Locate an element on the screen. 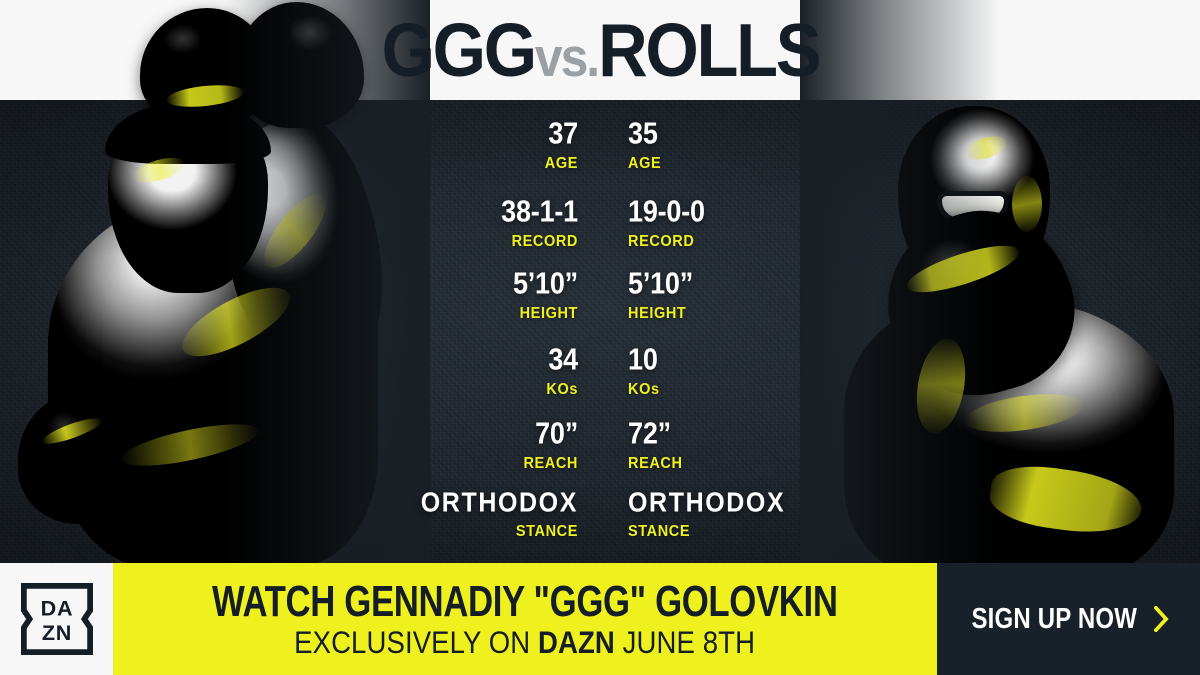  stat-left-column: ORTHODOX STANCE is located at coordinates (510, 520).